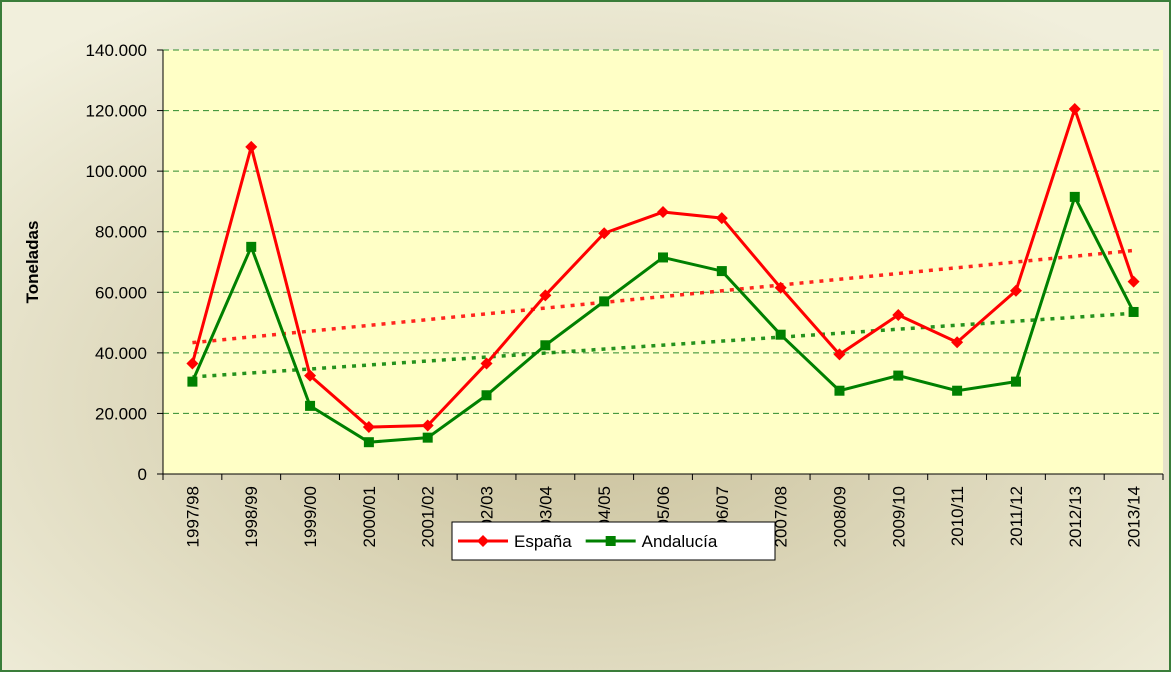  I want to click on y-tick-label: 80.000, so click(121, 232).